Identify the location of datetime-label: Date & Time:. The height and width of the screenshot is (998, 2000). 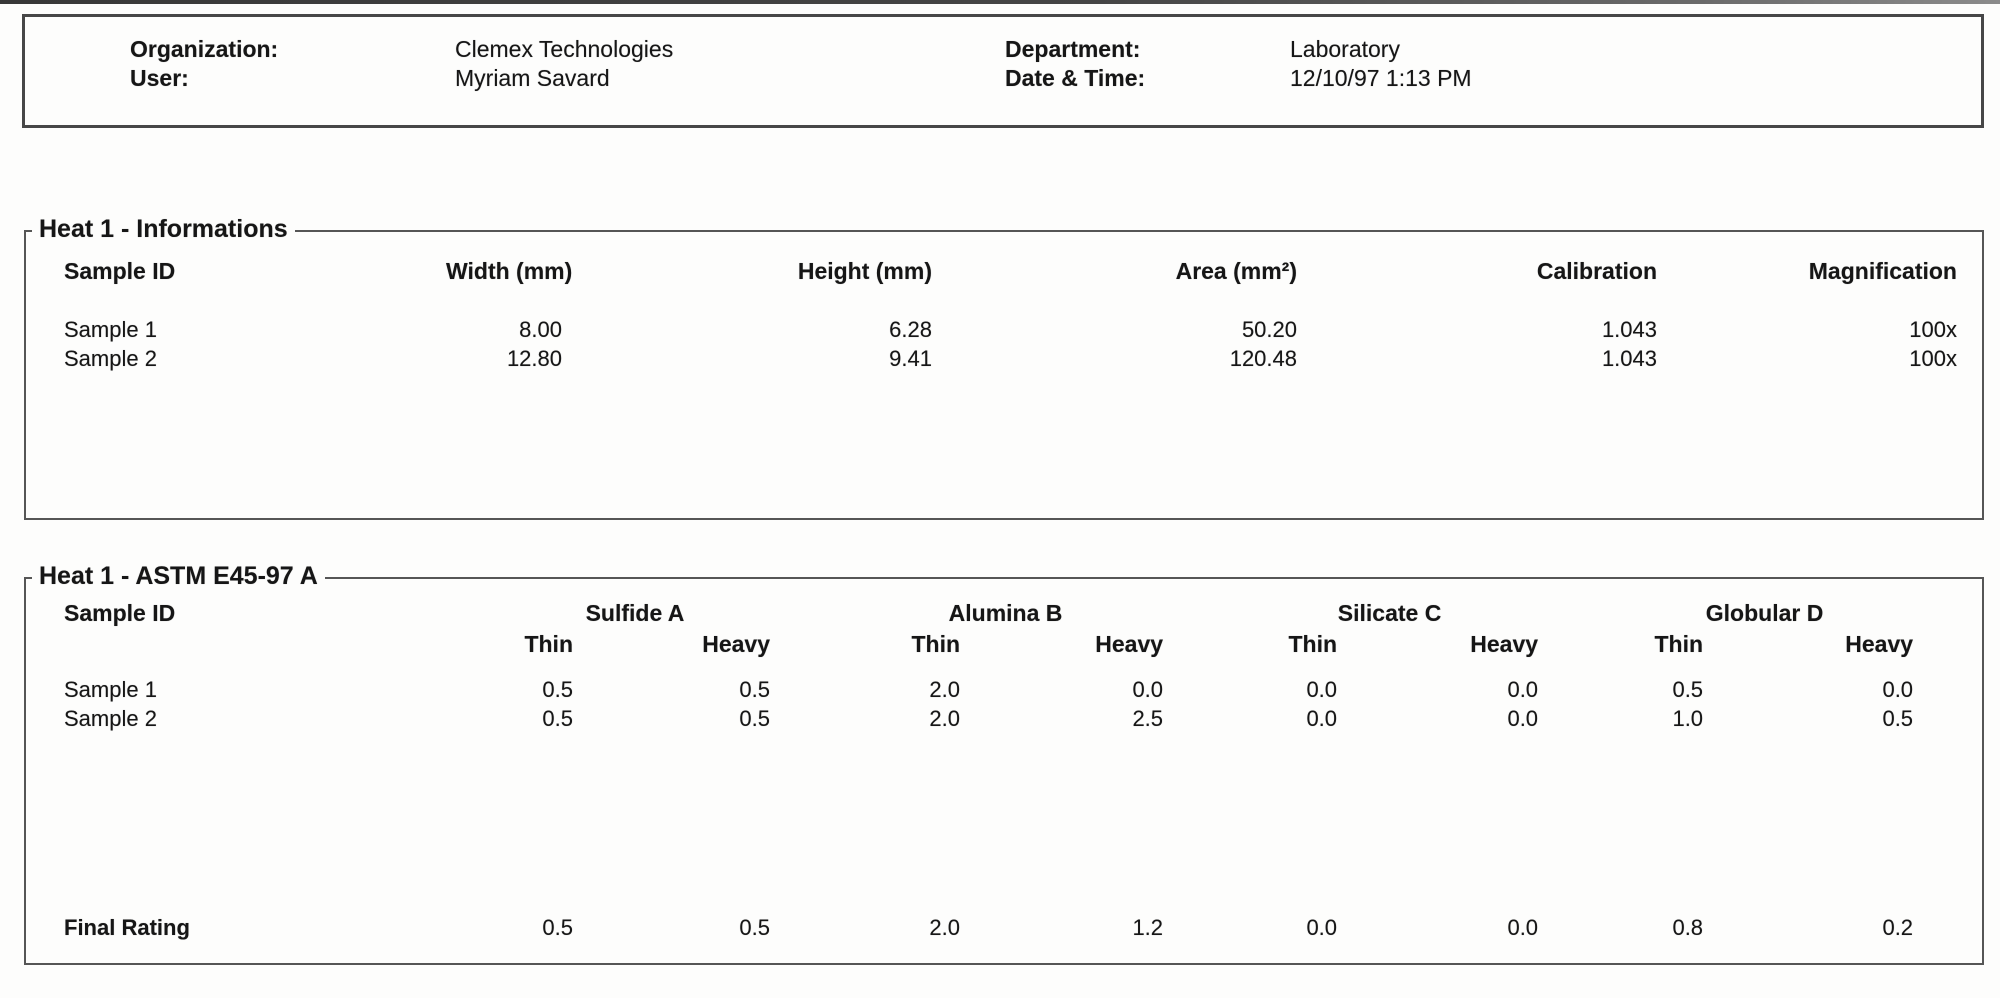
(1075, 78).